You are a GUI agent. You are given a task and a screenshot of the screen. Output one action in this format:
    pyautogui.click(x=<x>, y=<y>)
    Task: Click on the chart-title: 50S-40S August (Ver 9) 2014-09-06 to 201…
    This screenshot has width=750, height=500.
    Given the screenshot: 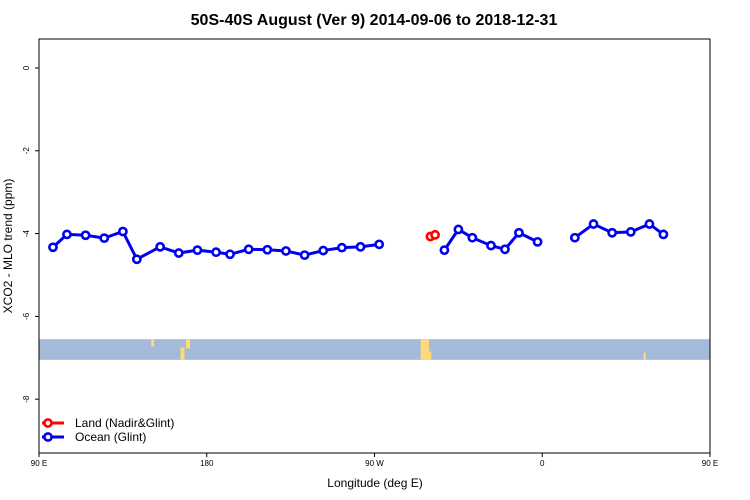 What is the action you would take?
    pyautogui.click(x=374, y=20)
    